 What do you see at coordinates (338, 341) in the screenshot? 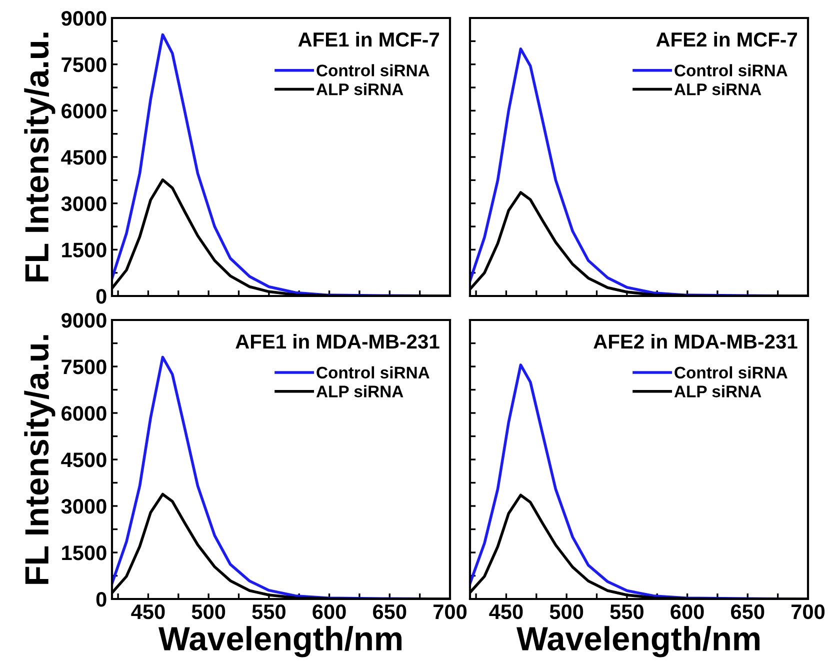
I see `text: AFE1 in MDA-MB-231` at bounding box center [338, 341].